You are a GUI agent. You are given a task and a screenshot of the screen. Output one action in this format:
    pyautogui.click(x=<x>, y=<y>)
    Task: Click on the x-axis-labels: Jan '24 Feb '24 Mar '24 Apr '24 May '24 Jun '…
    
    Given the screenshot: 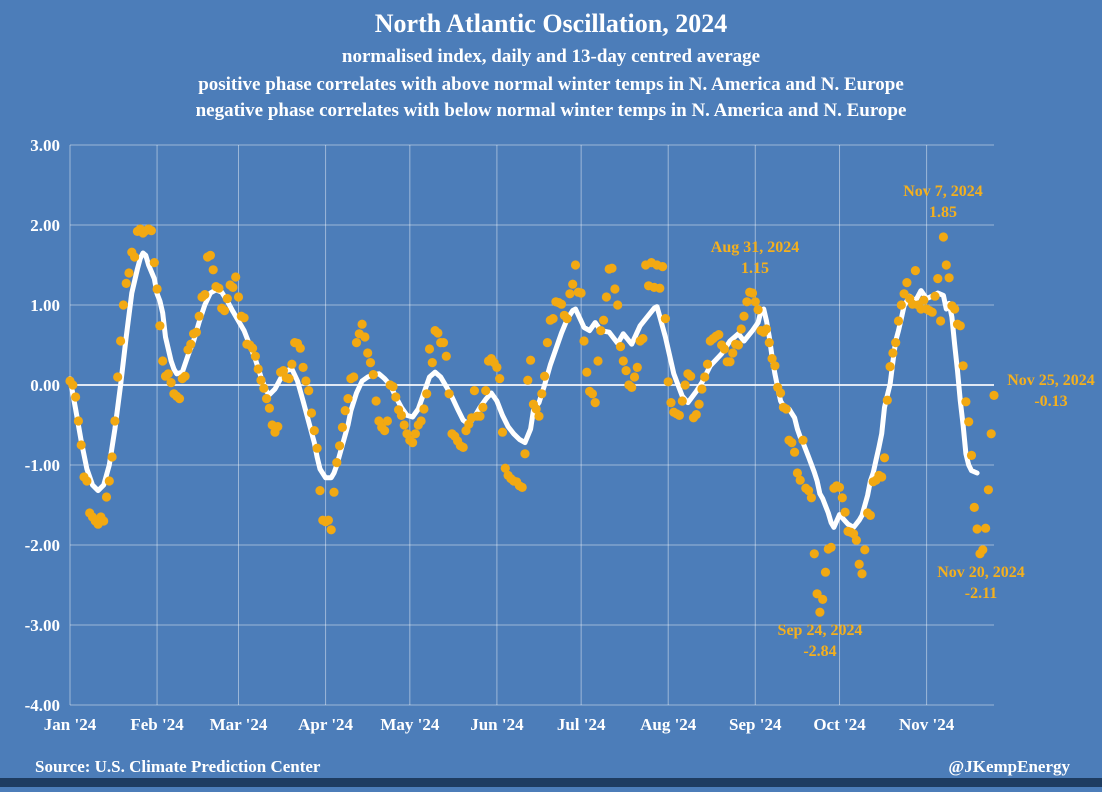 What is the action you would take?
    pyautogui.click(x=499, y=724)
    